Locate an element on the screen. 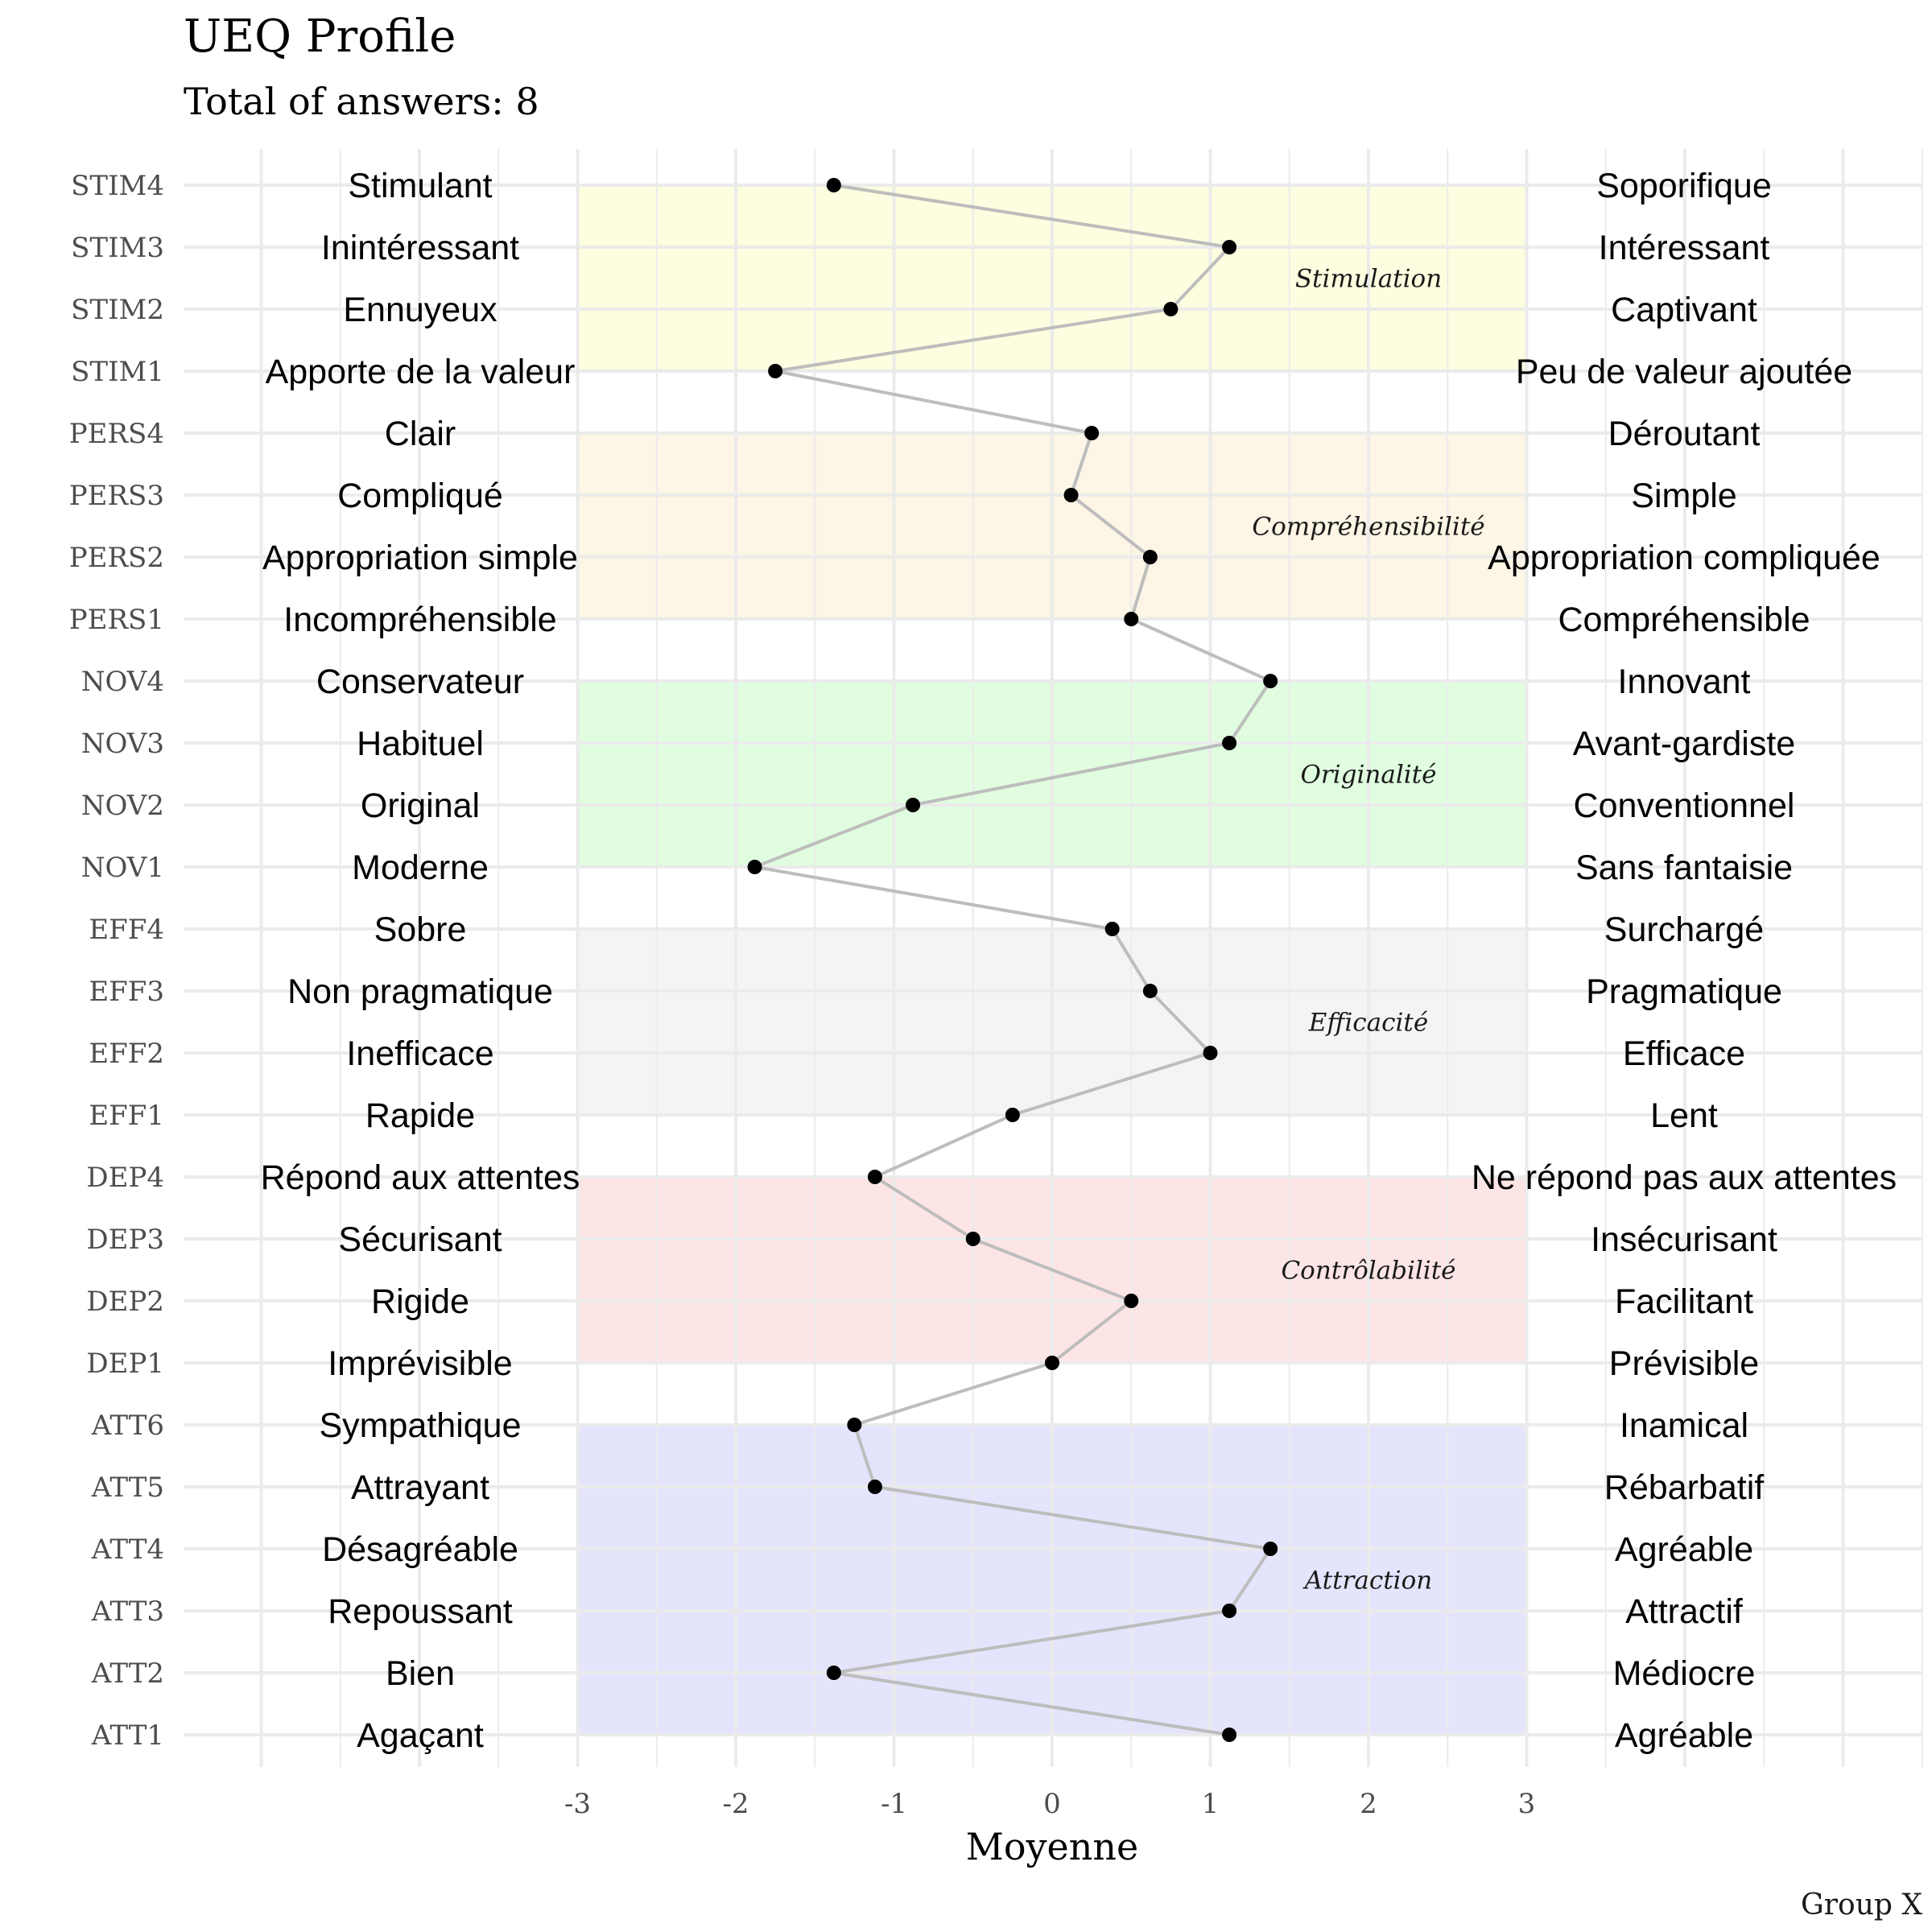 This screenshot has height=1932, width=1932. item-code-dep4: DEP4 is located at coordinates (125, 1178).